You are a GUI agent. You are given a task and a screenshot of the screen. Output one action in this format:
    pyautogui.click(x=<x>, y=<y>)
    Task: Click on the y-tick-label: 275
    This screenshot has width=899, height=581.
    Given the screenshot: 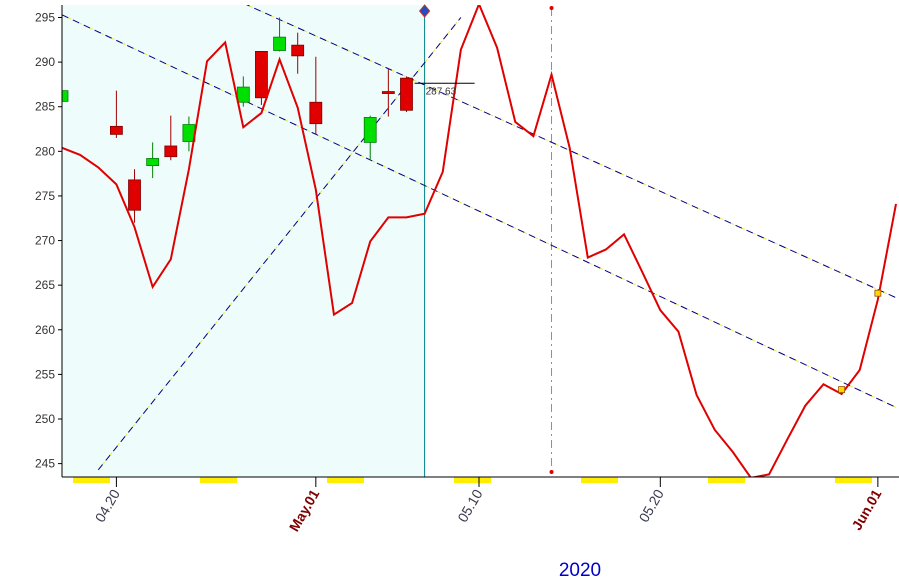 What is the action you would take?
    pyautogui.click(x=45, y=196)
    